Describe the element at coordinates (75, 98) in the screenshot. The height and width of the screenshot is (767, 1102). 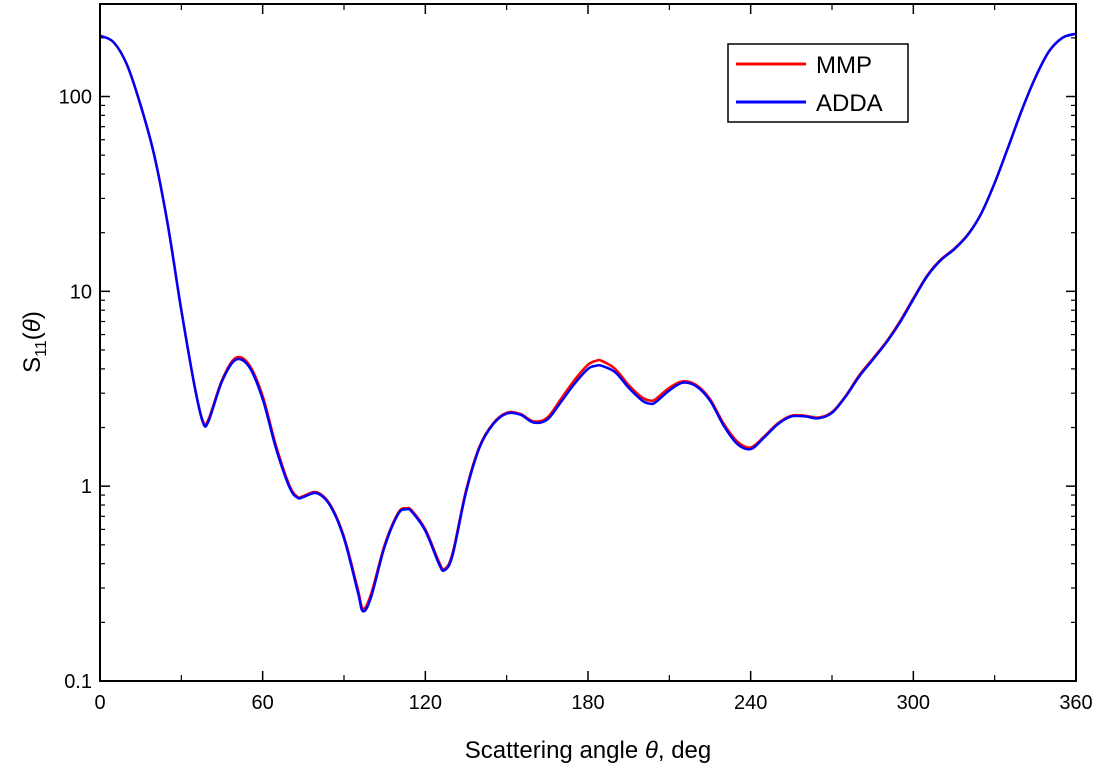
I see `y-tick-label: 100` at that location.